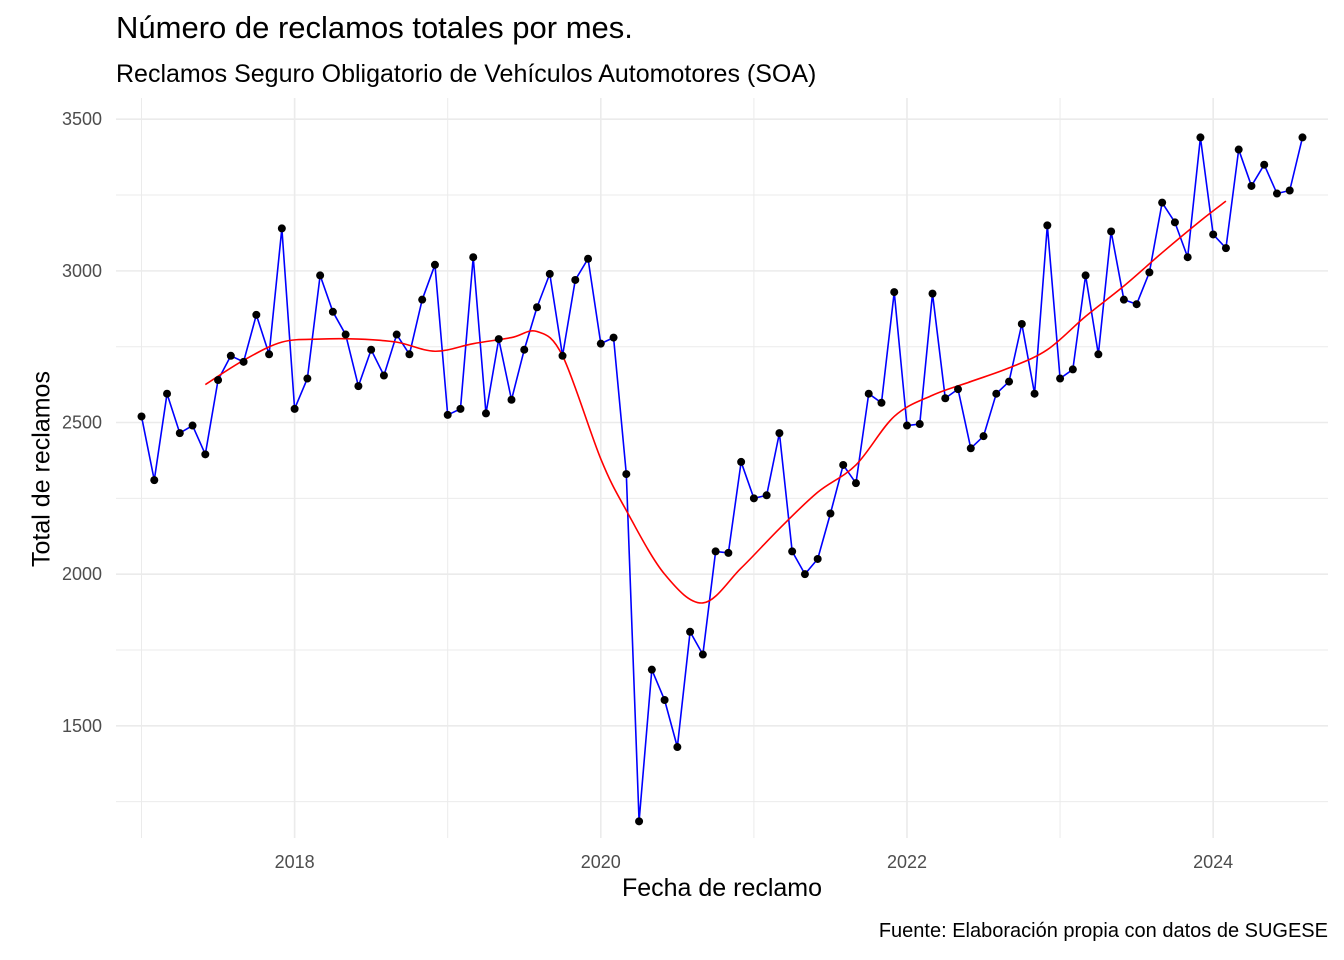  What do you see at coordinates (41, 469) in the screenshot?
I see `y-axis-label: Total de reclamos` at bounding box center [41, 469].